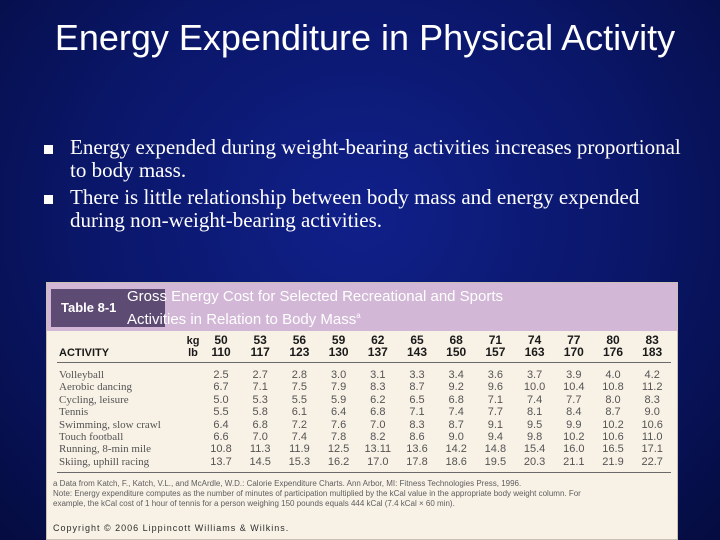 This screenshot has width=720, height=540. What do you see at coordinates (110, 424) in the screenshot?
I see `activity-name: Swimming, slow crawl` at bounding box center [110, 424].